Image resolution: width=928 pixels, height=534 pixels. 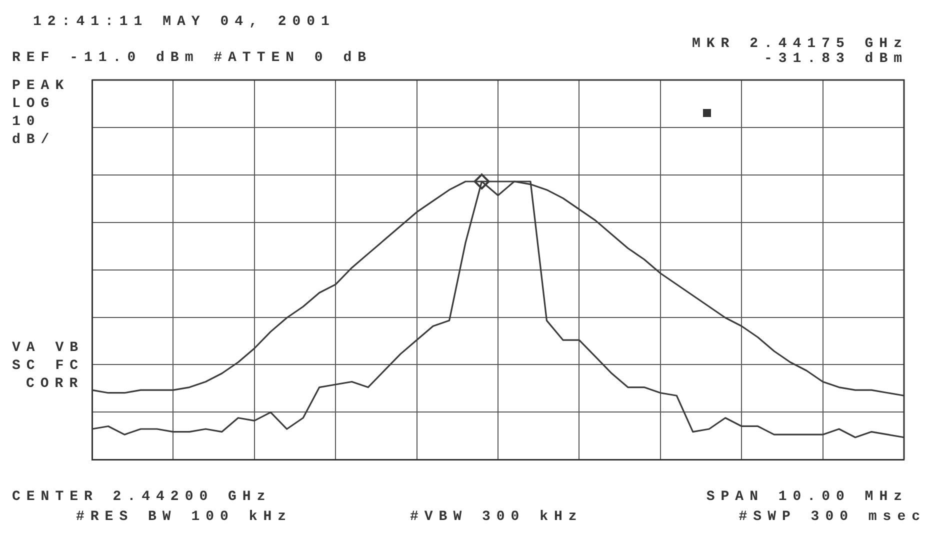 What do you see at coordinates (34, 140) in the screenshot?
I see `text: dB/` at bounding box center [34, 140].